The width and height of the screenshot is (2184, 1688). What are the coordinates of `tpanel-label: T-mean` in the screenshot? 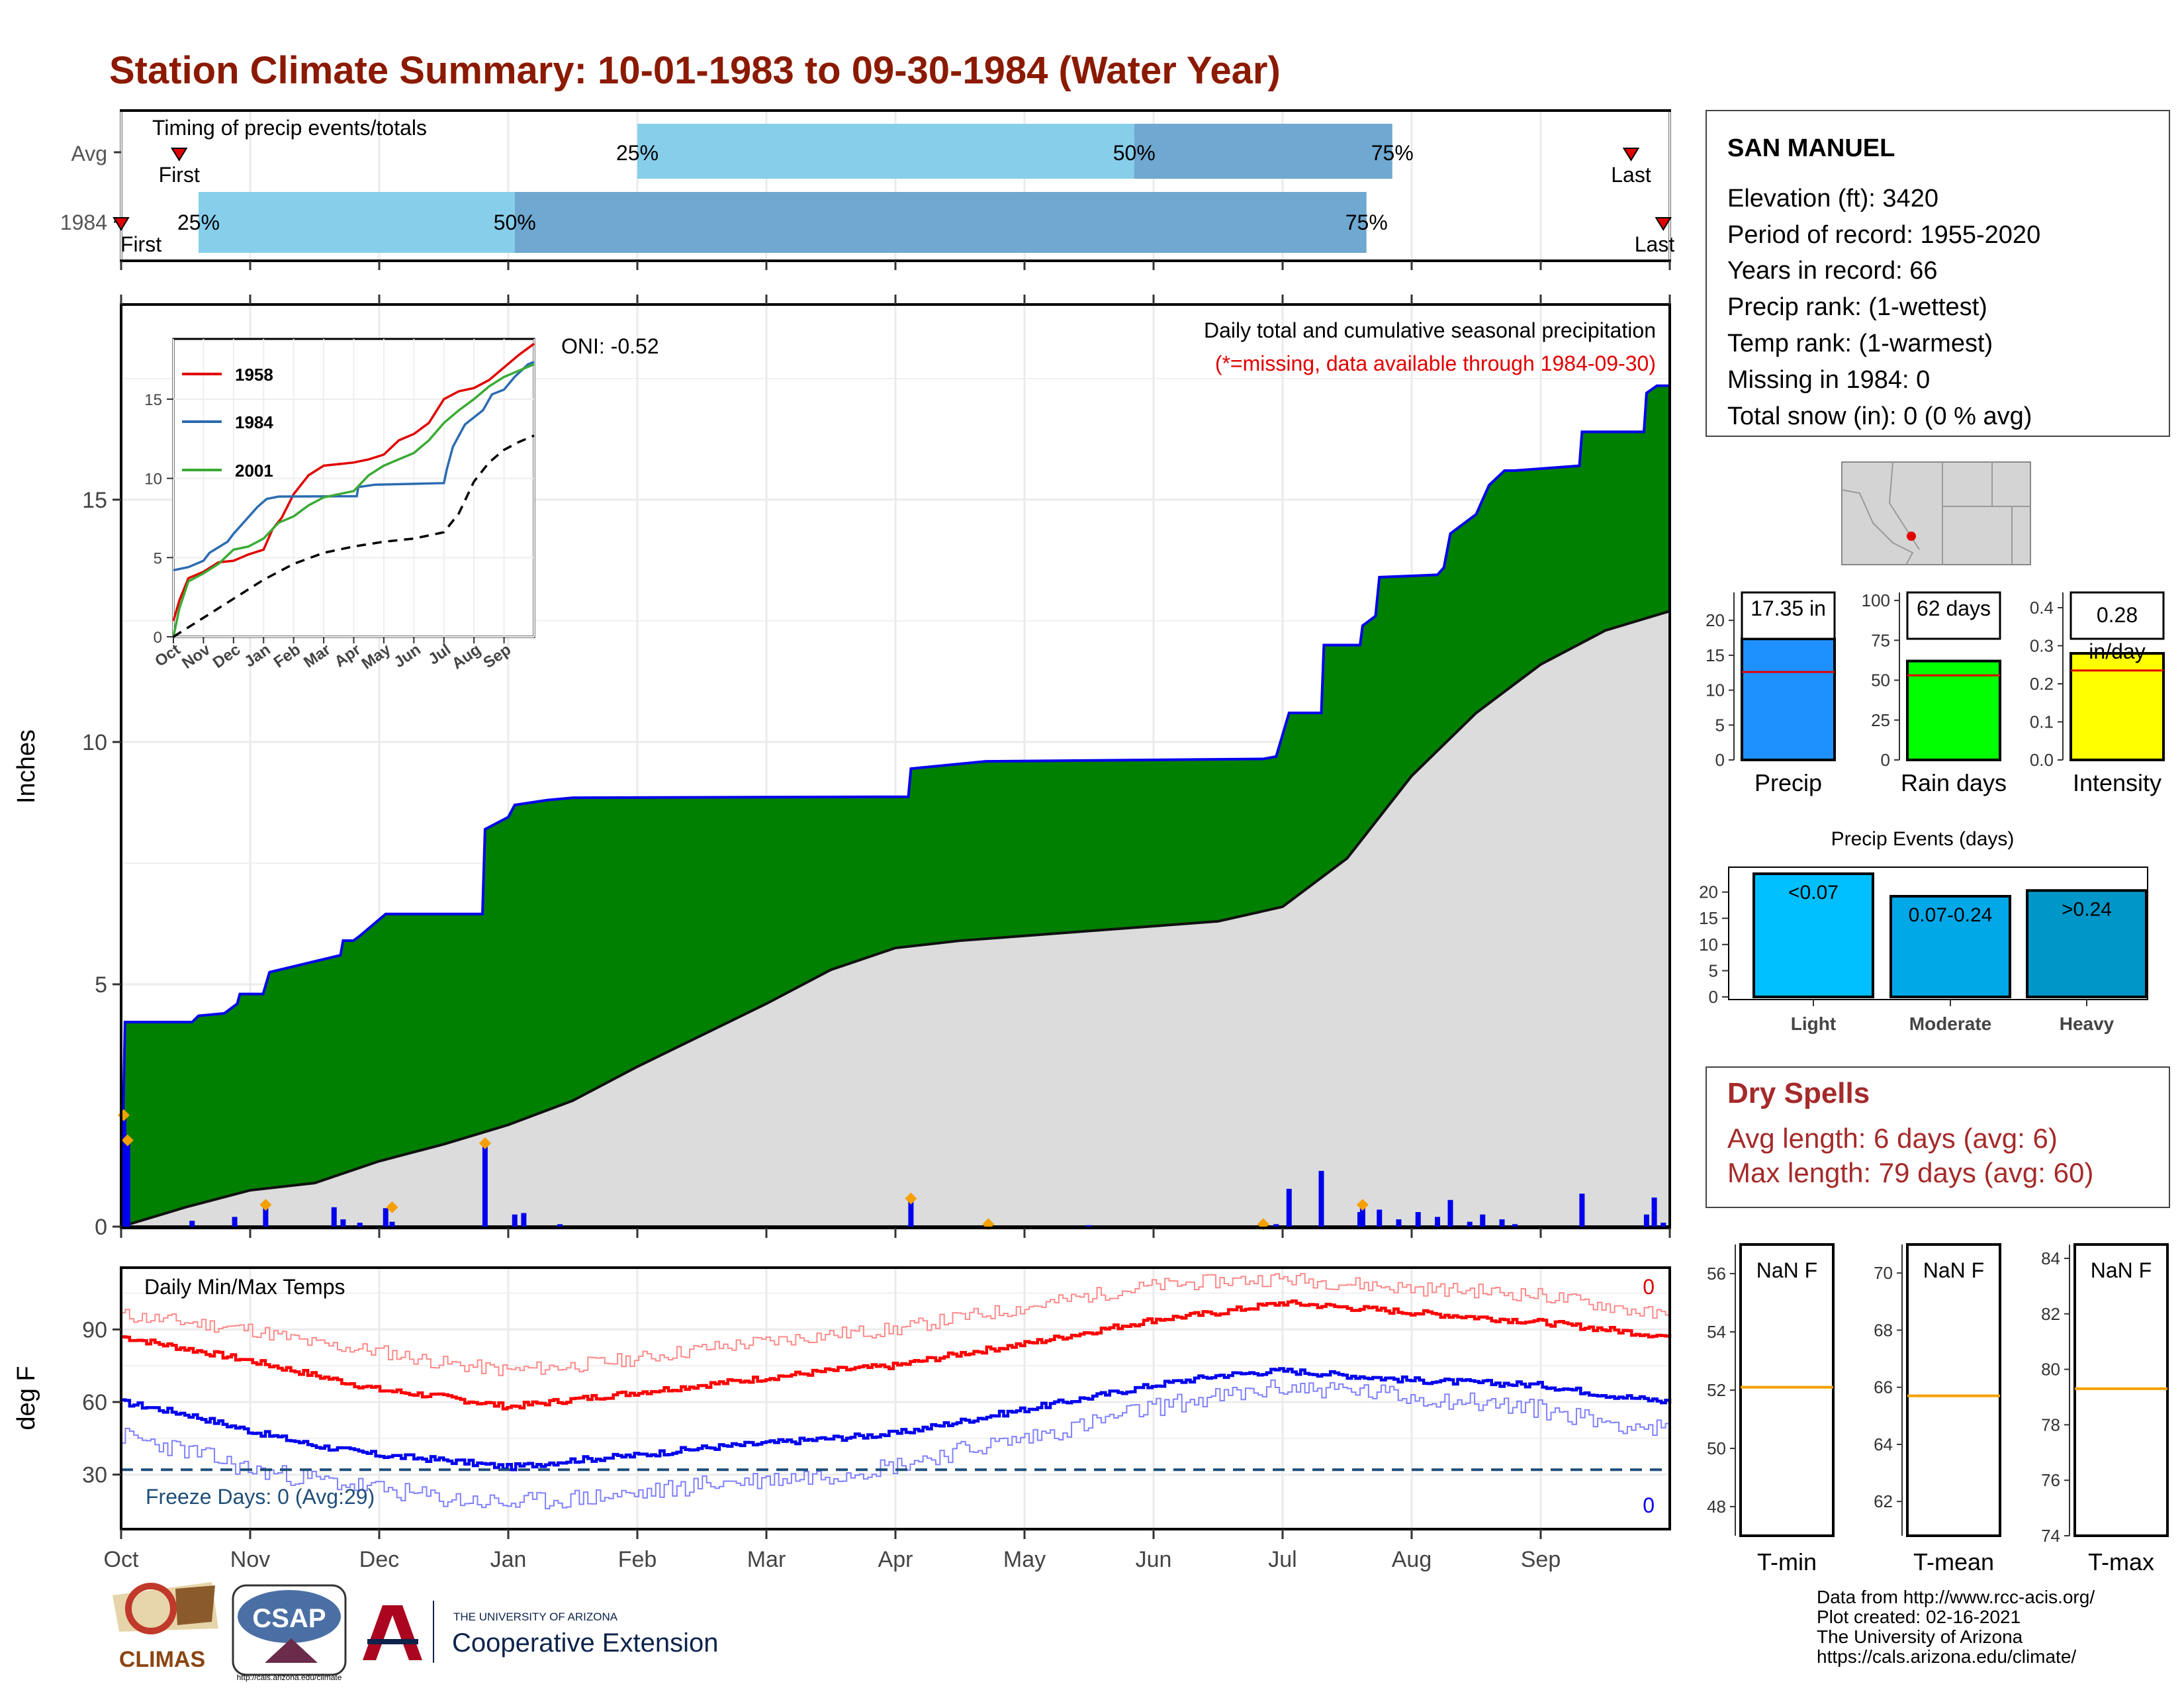 It's located at (1954, 1561).